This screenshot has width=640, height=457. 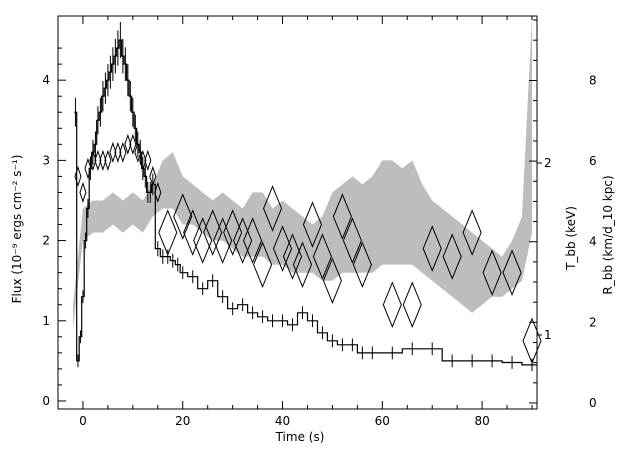 I want to click on T-tick-label: 2, so click(x=548, y=163).